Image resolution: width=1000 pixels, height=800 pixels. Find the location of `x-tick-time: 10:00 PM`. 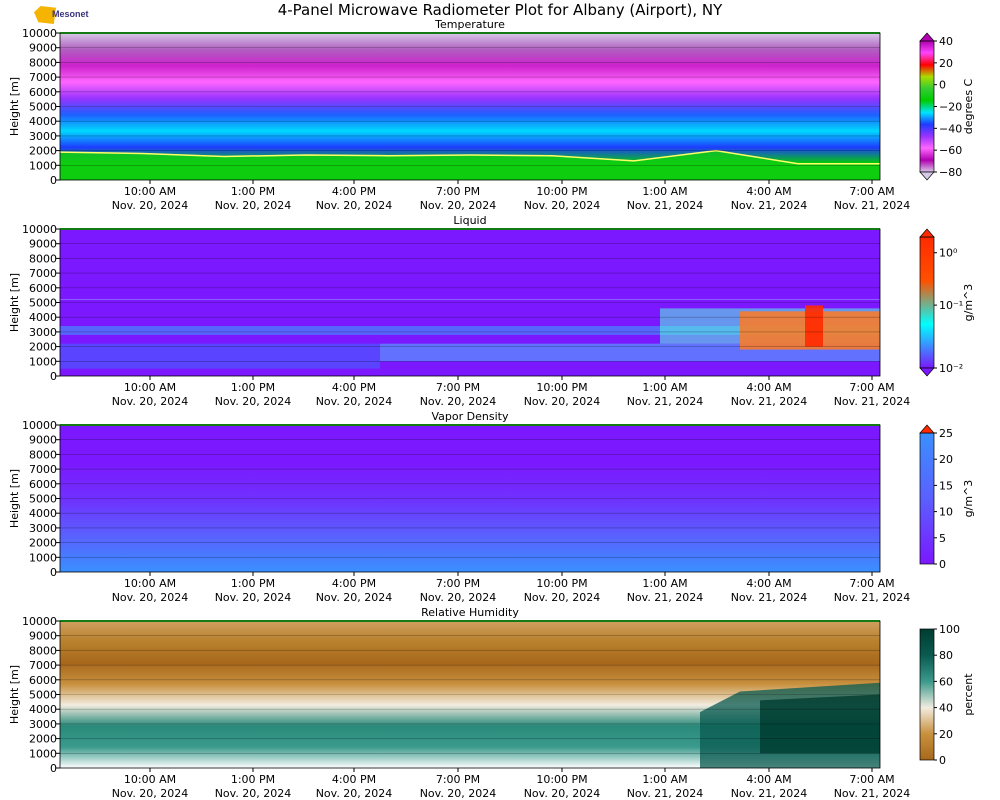

x-tick-time: 10:00 PM is located at coordinates (561, 583).